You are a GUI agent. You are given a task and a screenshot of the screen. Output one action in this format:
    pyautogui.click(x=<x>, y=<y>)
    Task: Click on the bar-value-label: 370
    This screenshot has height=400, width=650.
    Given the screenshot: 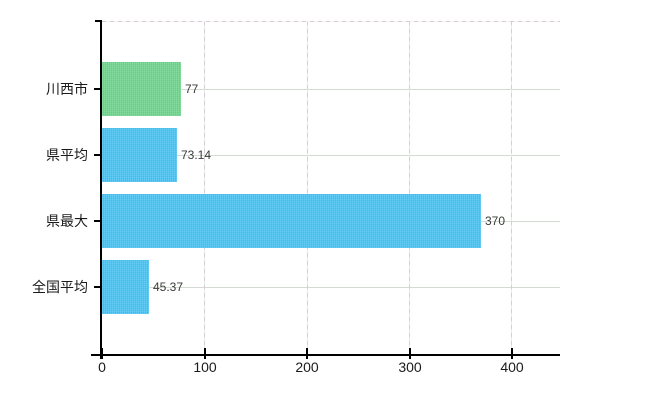 What is the action you would take?
    pyautogui.click(x=495, y=221)
    